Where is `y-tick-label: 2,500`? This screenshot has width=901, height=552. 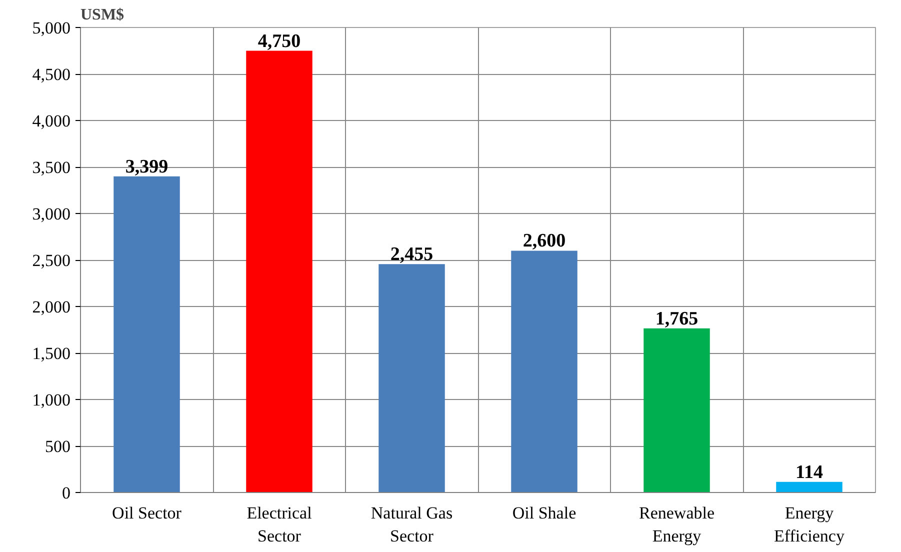
y-tick-label: 2,500 is located at coordinates (51, 260).